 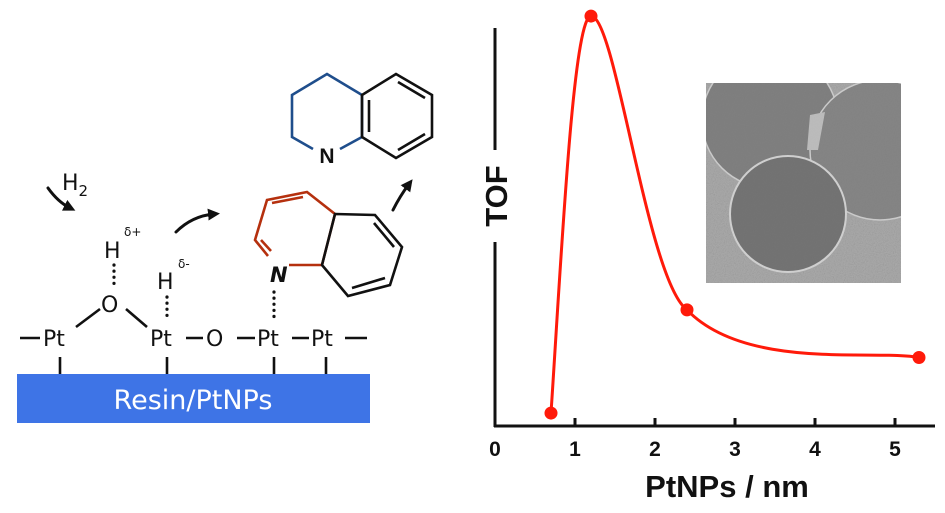 I want to click on tetrahydroquinoline-molecule: N, so click(x=362, y=120).